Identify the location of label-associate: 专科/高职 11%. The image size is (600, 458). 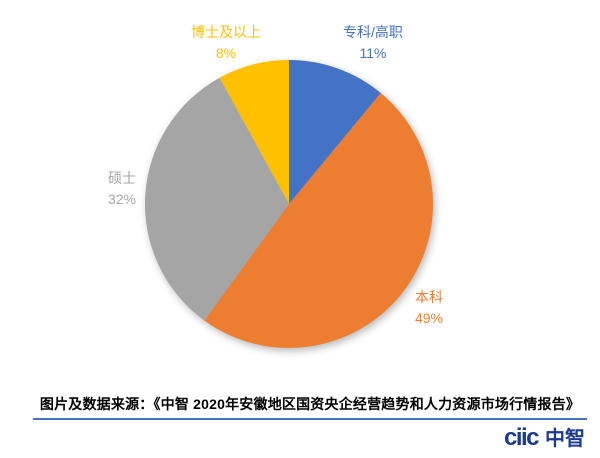
(373, 43).